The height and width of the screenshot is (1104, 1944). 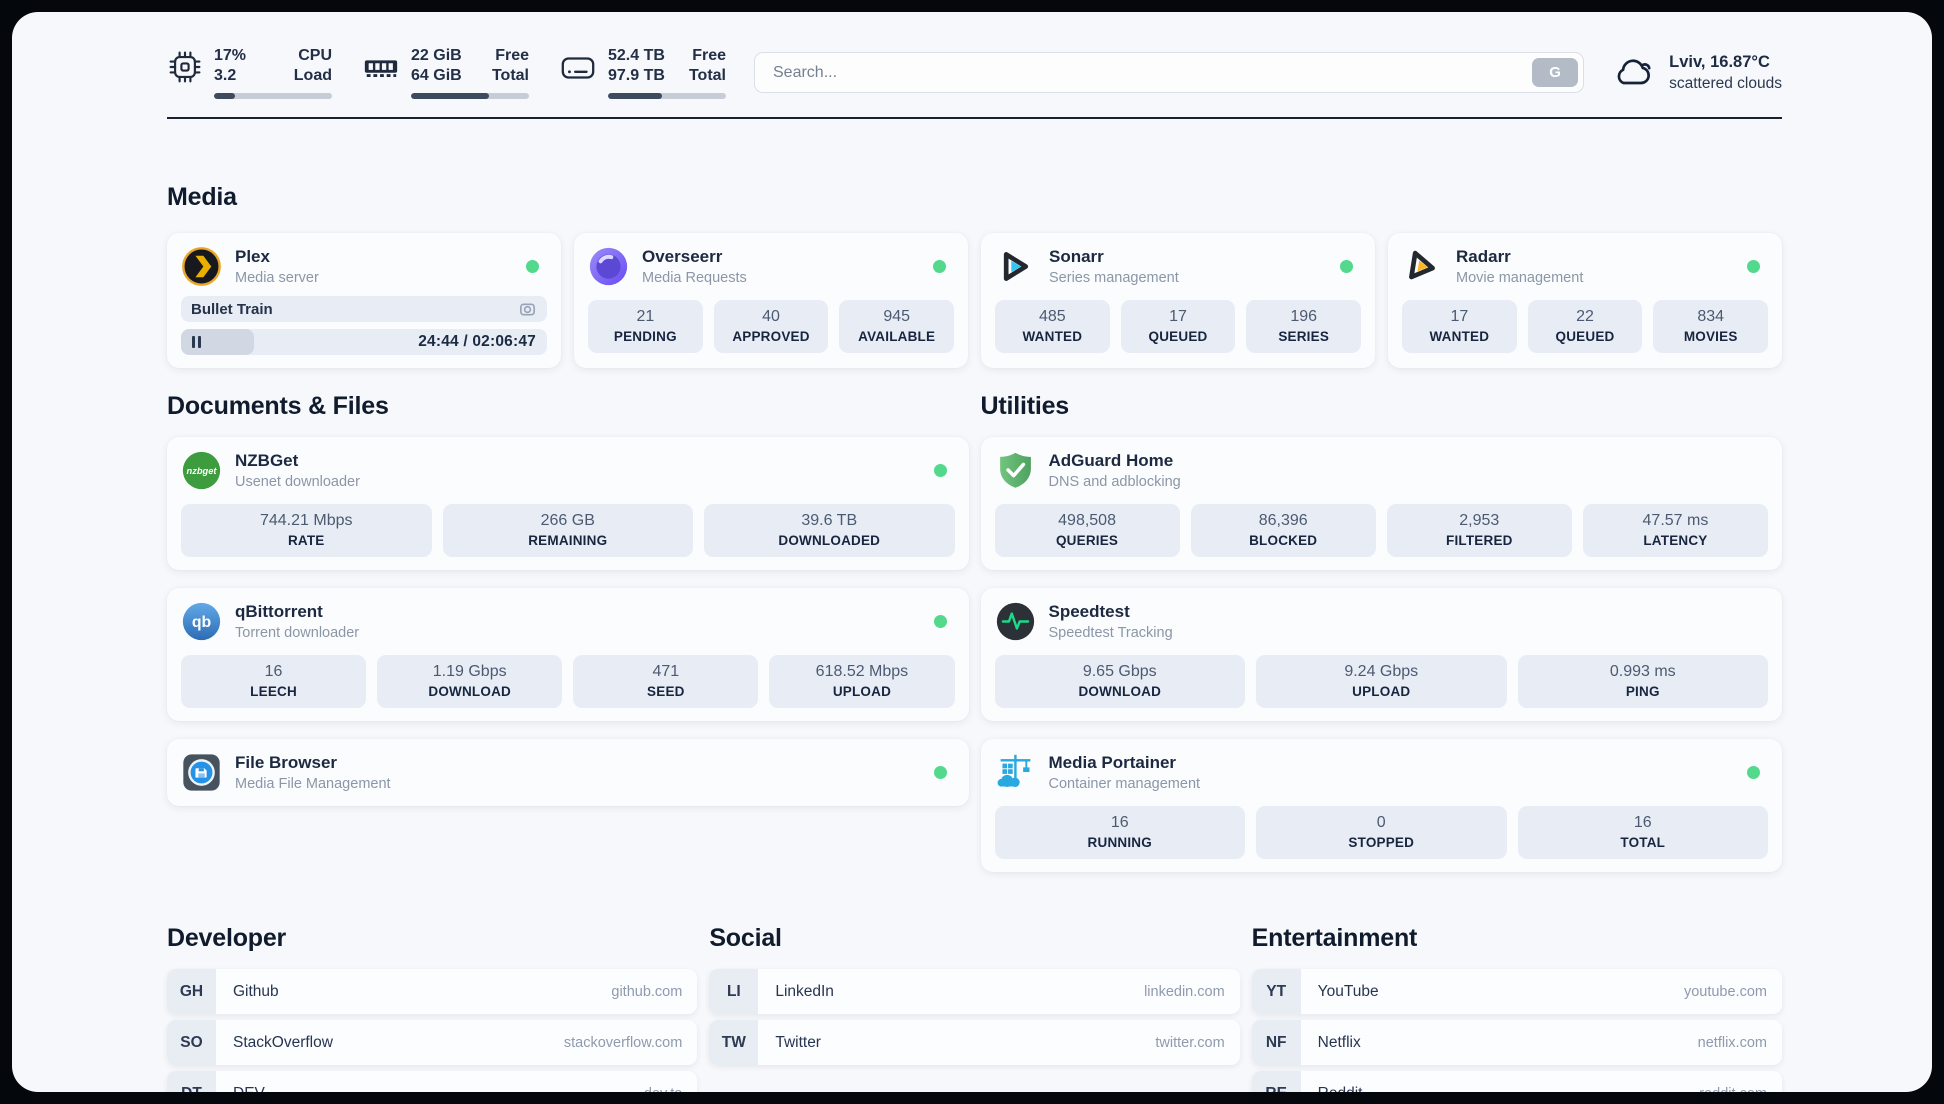 What do you see at coordinates (974, 1042) in the screenshot?
I see `bookmark-twitter: TW Twitter twitter.com` at bounding box center [974, 1042].